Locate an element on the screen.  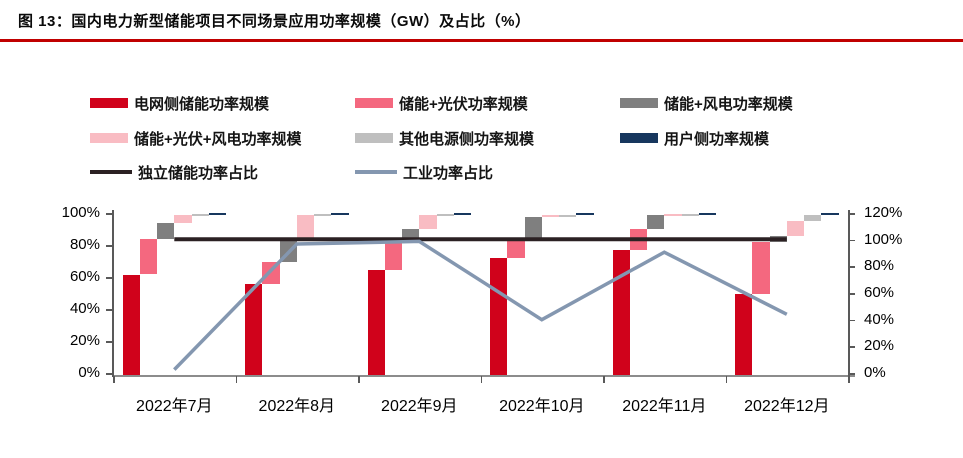
x-category-label: 2022年11月 is located at coordinates (664, 406).